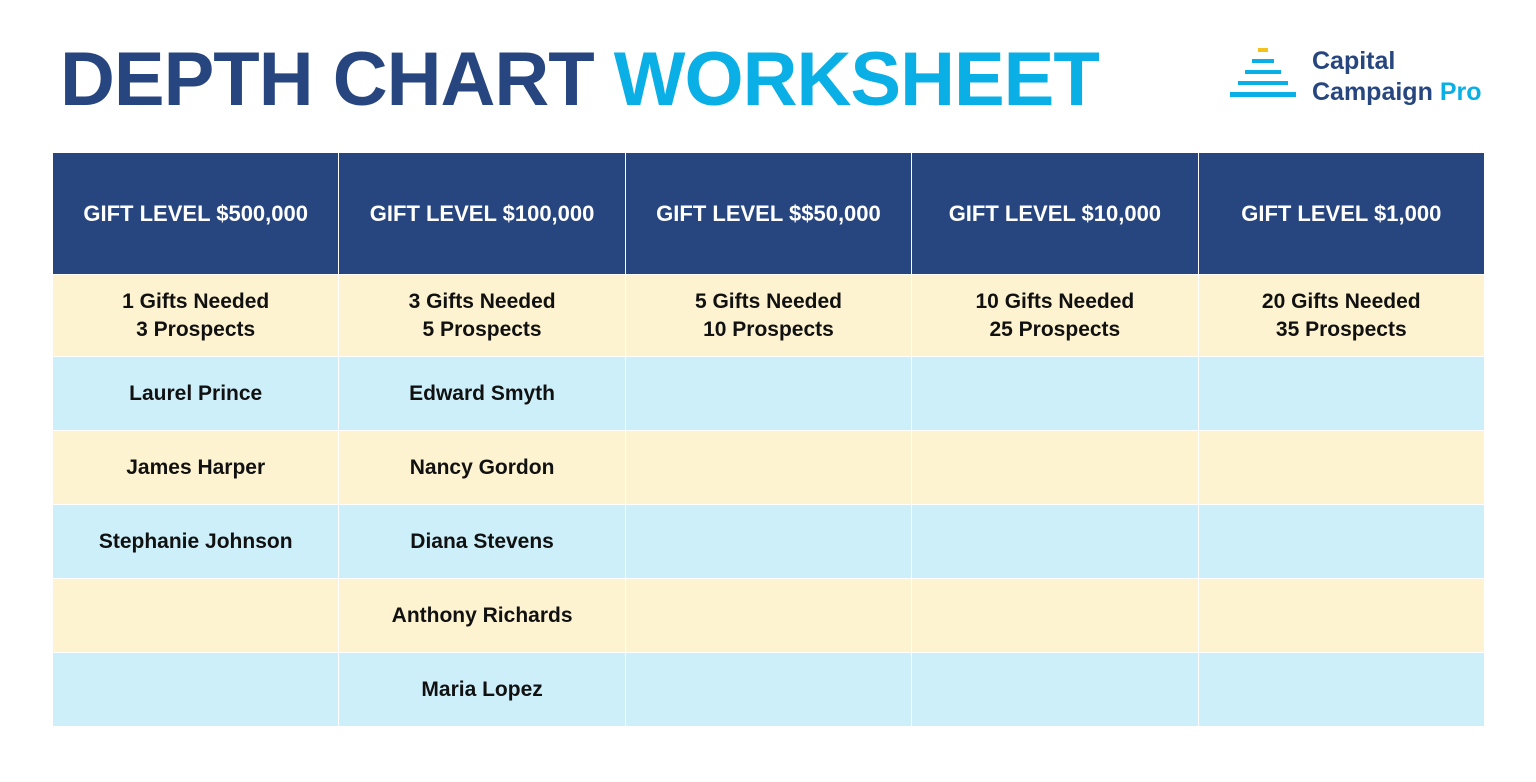 Image resolution: width=1536 pixels, height=782 pixels. Describe the element at coordinates (482, 689) in the screenshot. I see `prospect-name: Maria Lopez` at that location.